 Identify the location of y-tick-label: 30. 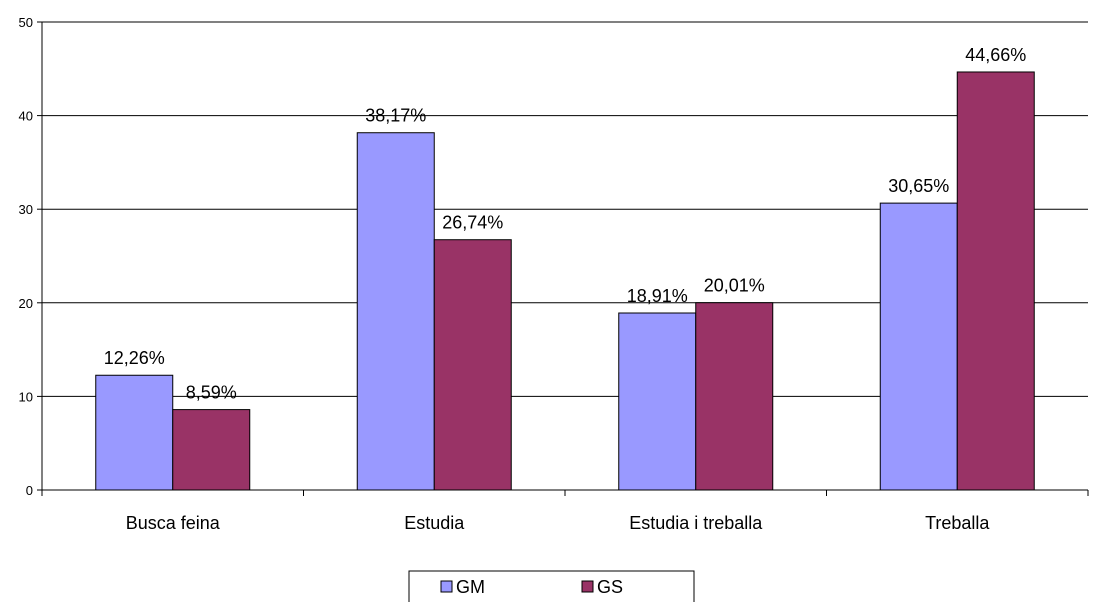
(26, 209).